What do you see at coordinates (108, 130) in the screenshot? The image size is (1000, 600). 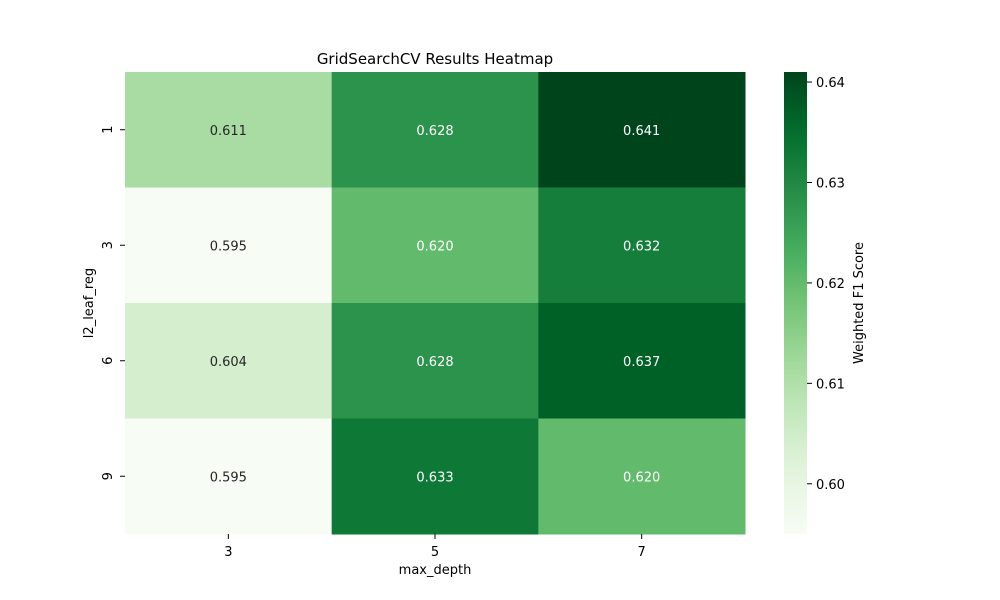 I see `y-tick-label: 1` at bounding box center [108, 130].